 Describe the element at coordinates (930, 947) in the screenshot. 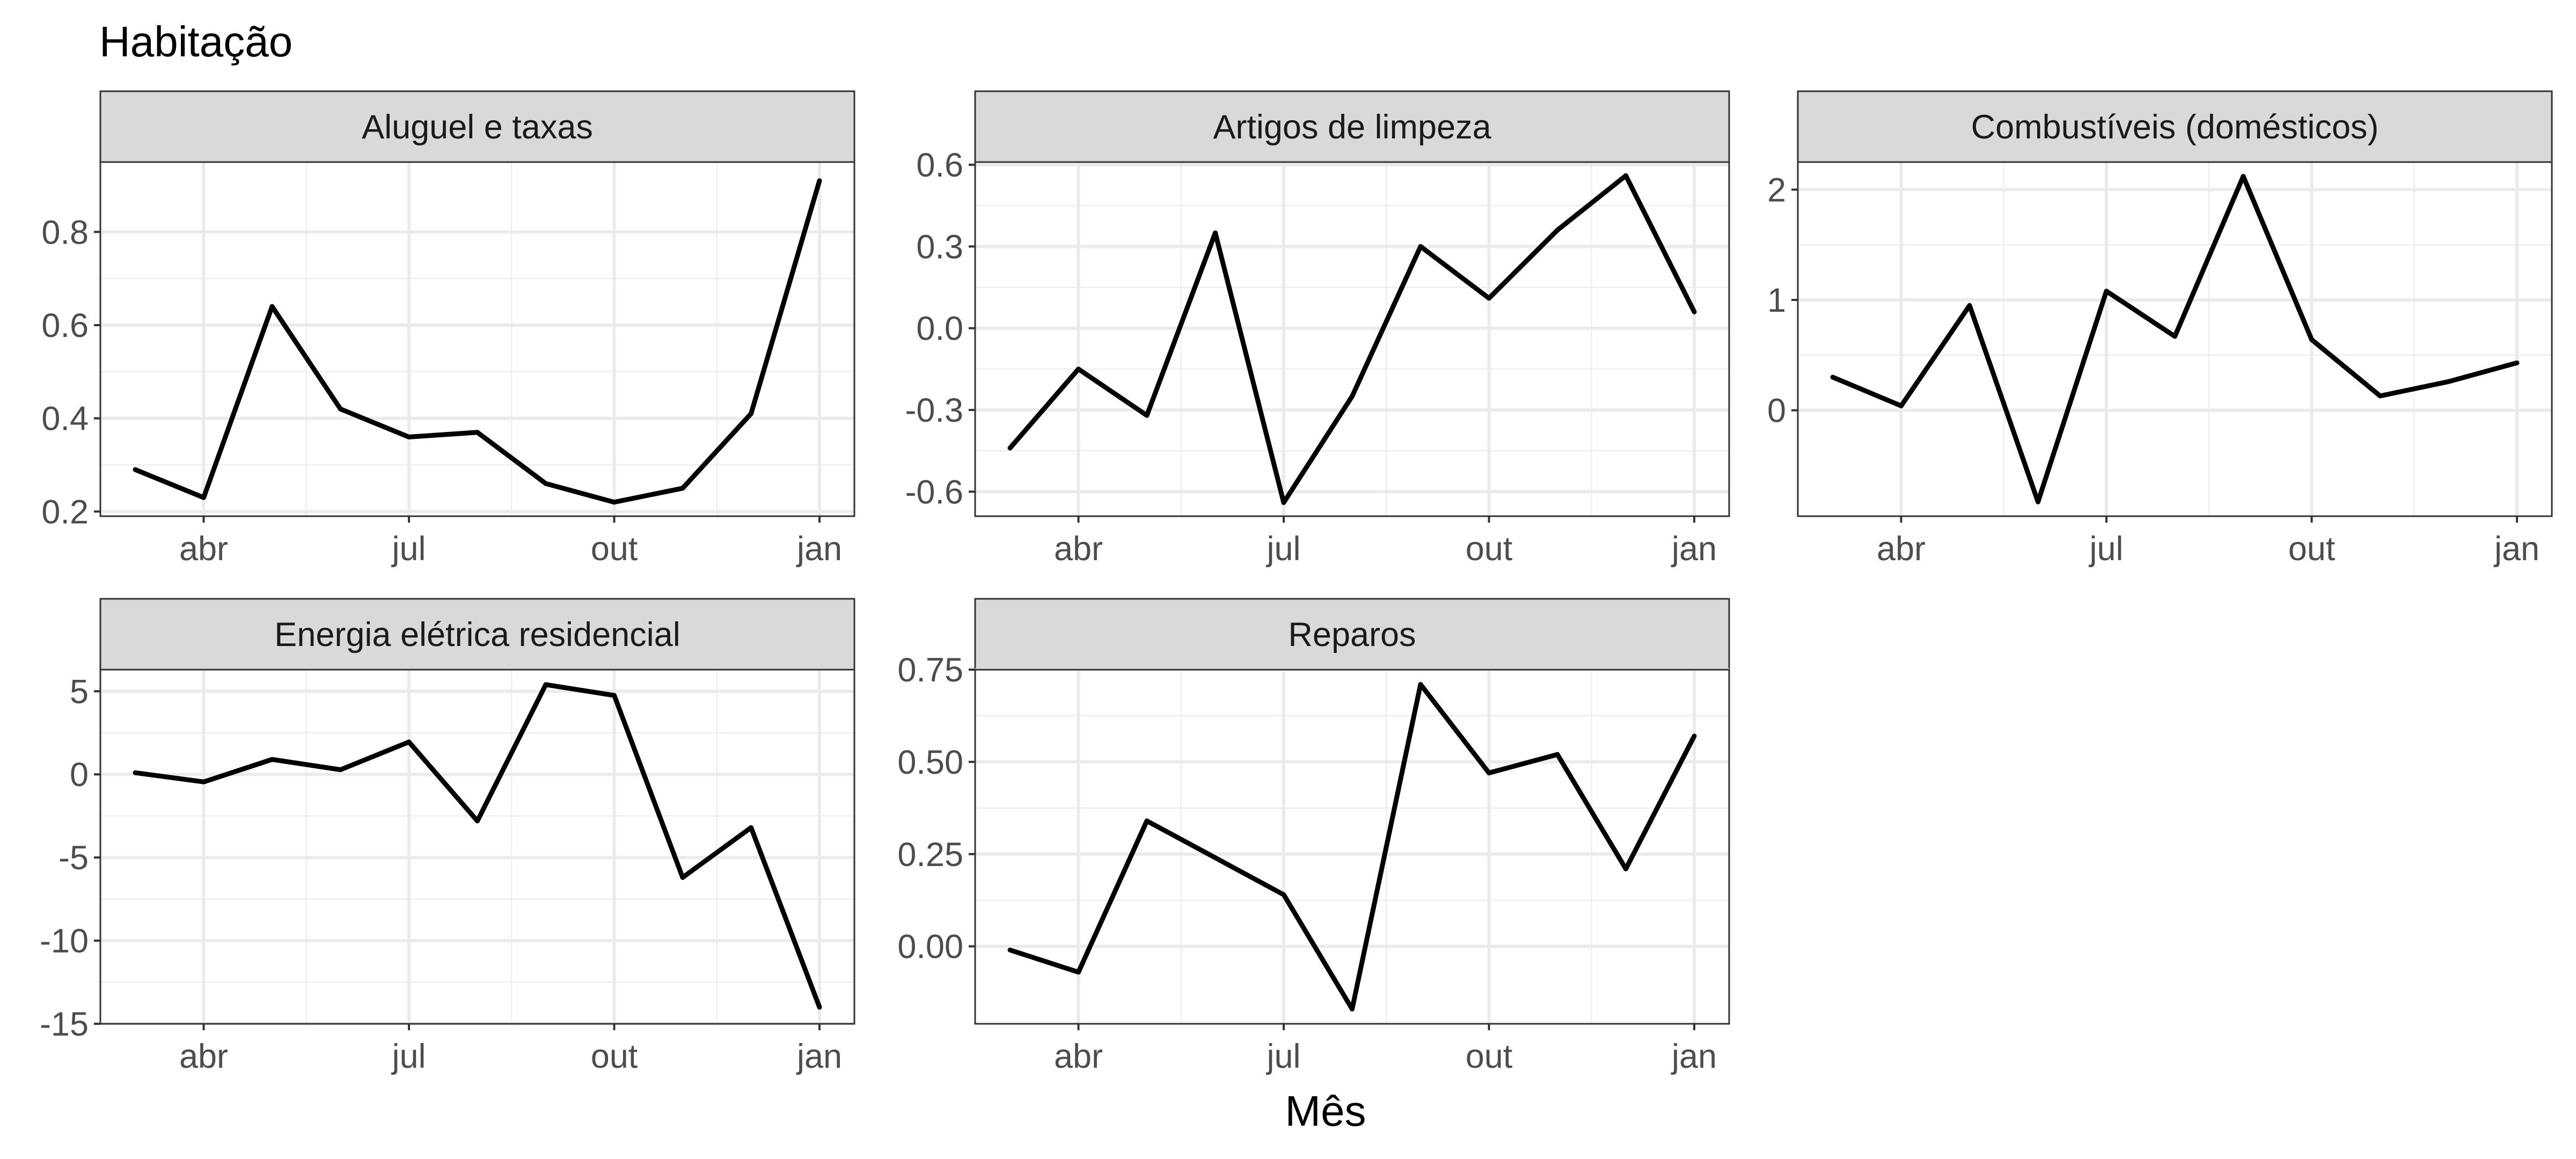

I see `y-tick-label: 0.00` at that location.